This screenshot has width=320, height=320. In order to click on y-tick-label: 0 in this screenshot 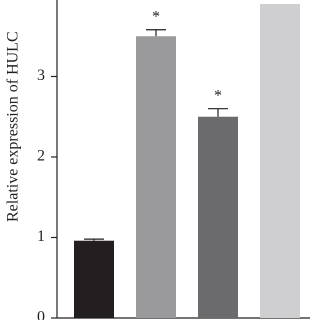, I will do `click(41, 314)`.